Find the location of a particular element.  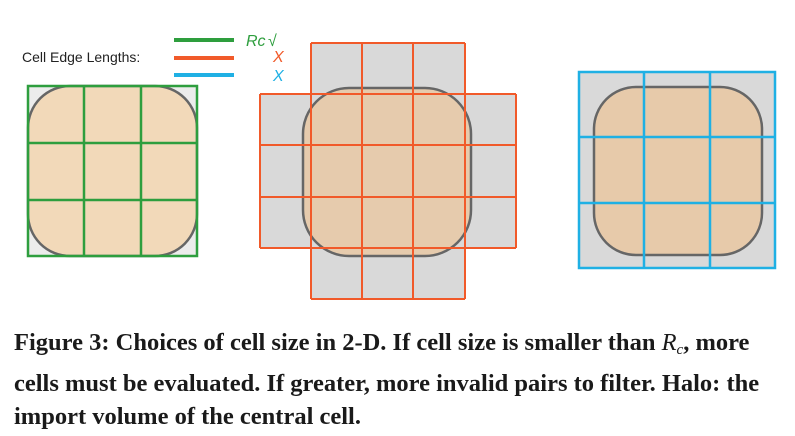

legend-label-rc: Rc is located at coordinates (256, 41).